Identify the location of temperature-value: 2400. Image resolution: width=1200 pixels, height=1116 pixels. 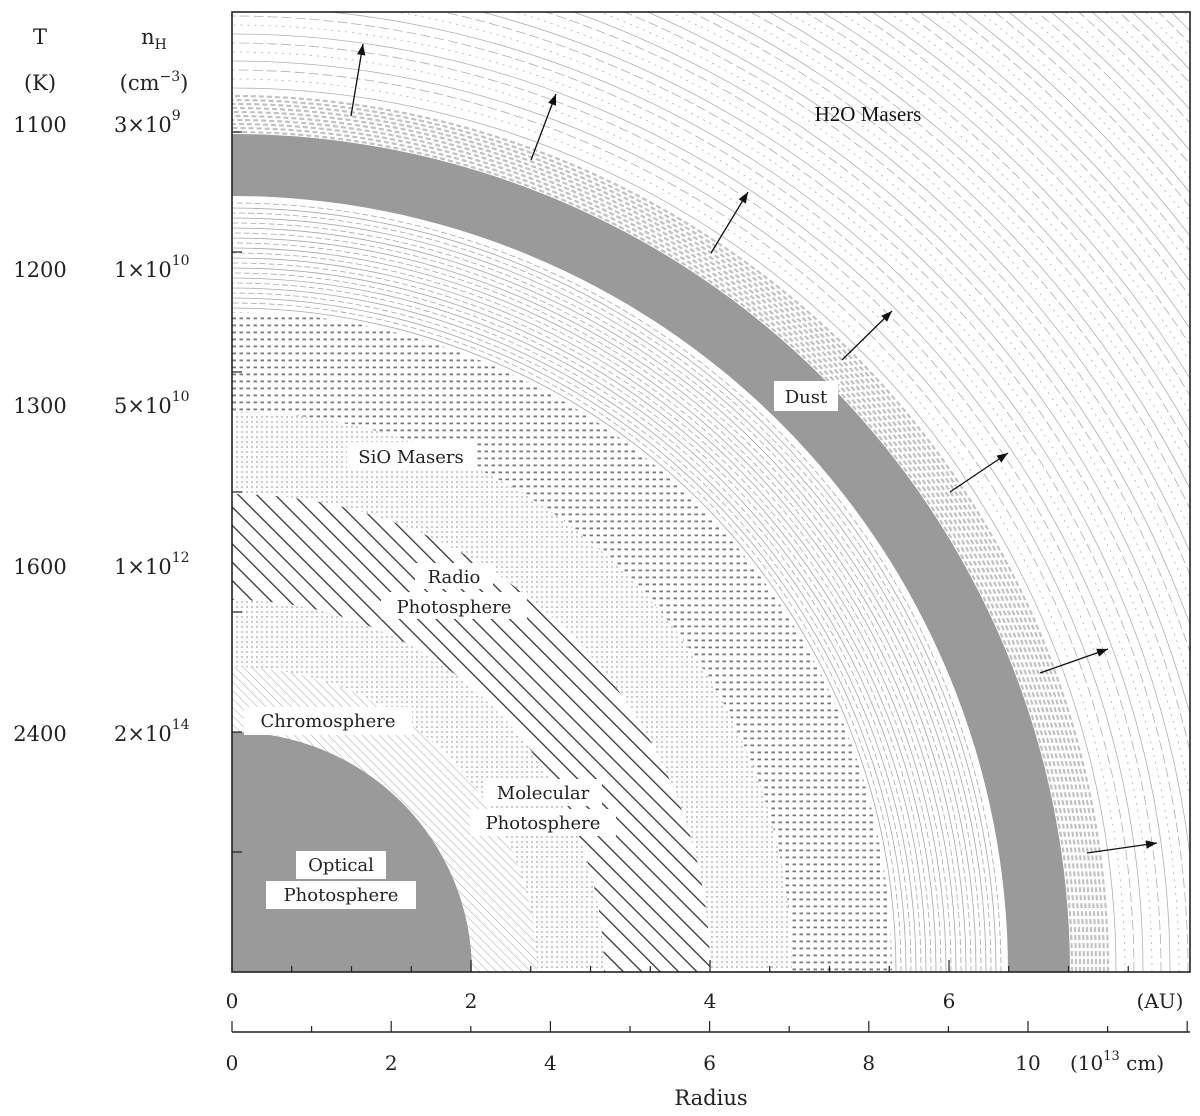
(39, 734).